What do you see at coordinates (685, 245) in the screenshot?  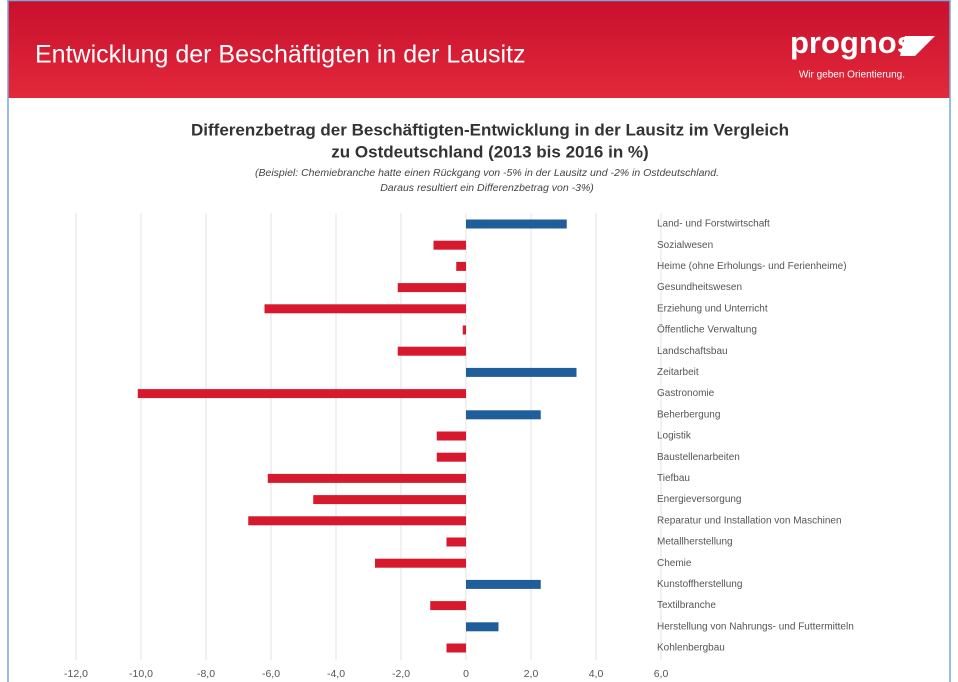 I see `category-label: Sozialwesen` at bounding box center [685, 245].